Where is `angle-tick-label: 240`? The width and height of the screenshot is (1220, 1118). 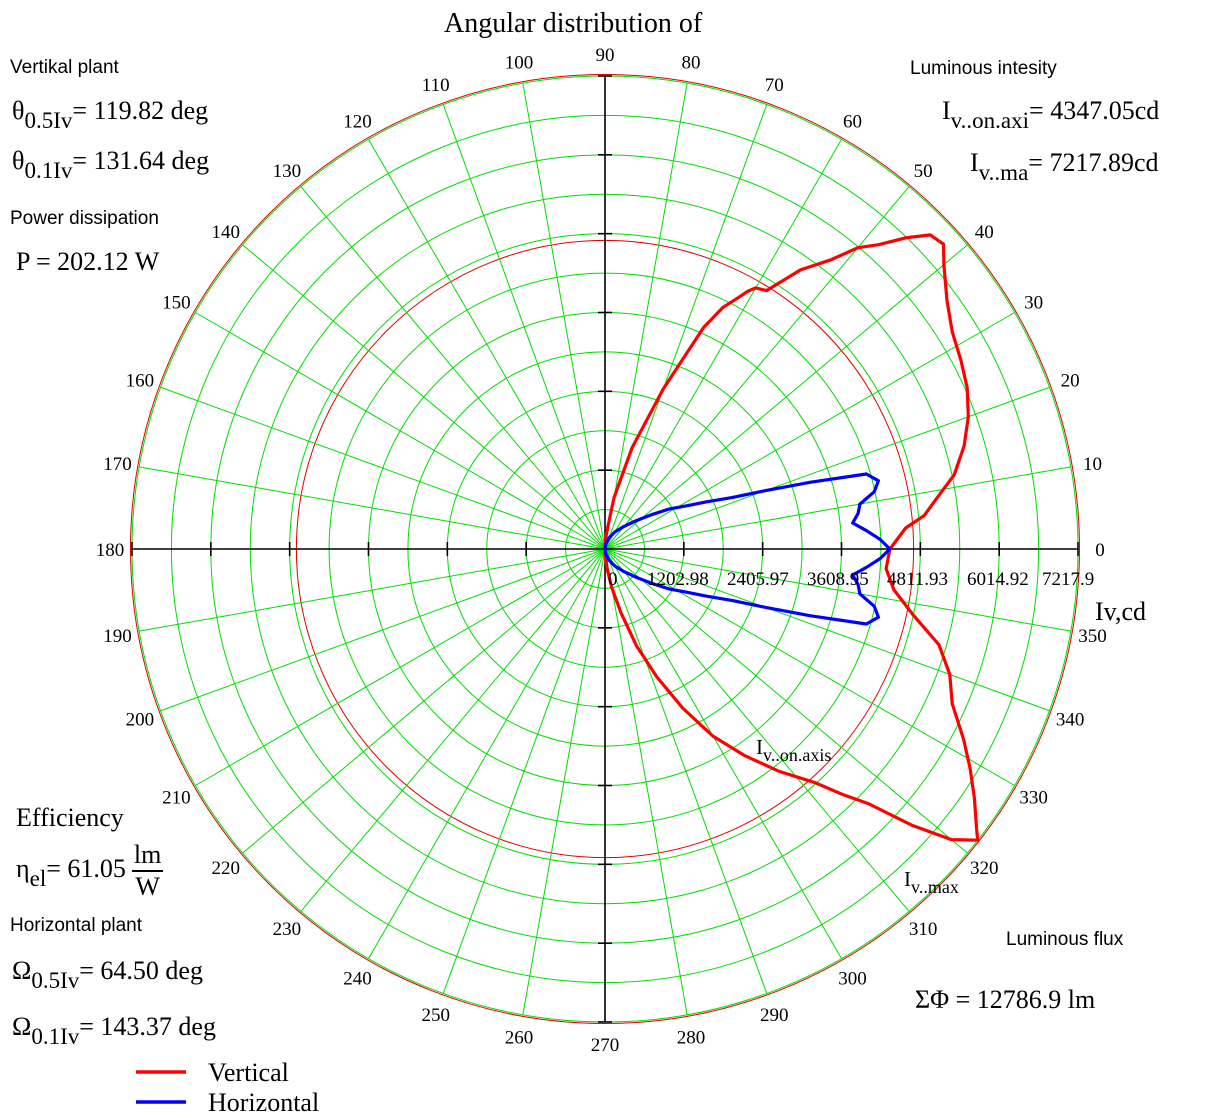
angle-tick-label: 240 is located at coordinates (357, 979).